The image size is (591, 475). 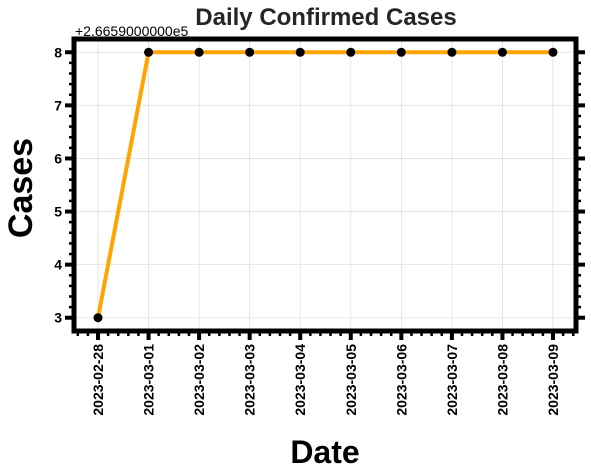 What do you see at coordinates (502, 380) in the screenshot?
I see `x-tick-label: 2023-03-08` at bounding box center [502, 380].